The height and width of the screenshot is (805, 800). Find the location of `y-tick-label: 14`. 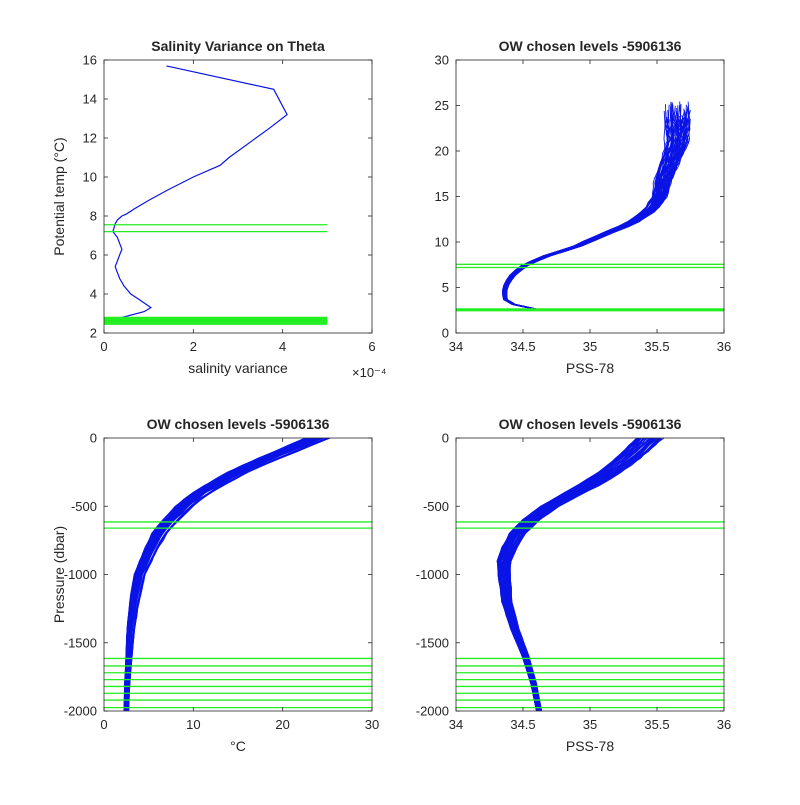

y-tick-label: 14 is located at coordinates (90, 99).